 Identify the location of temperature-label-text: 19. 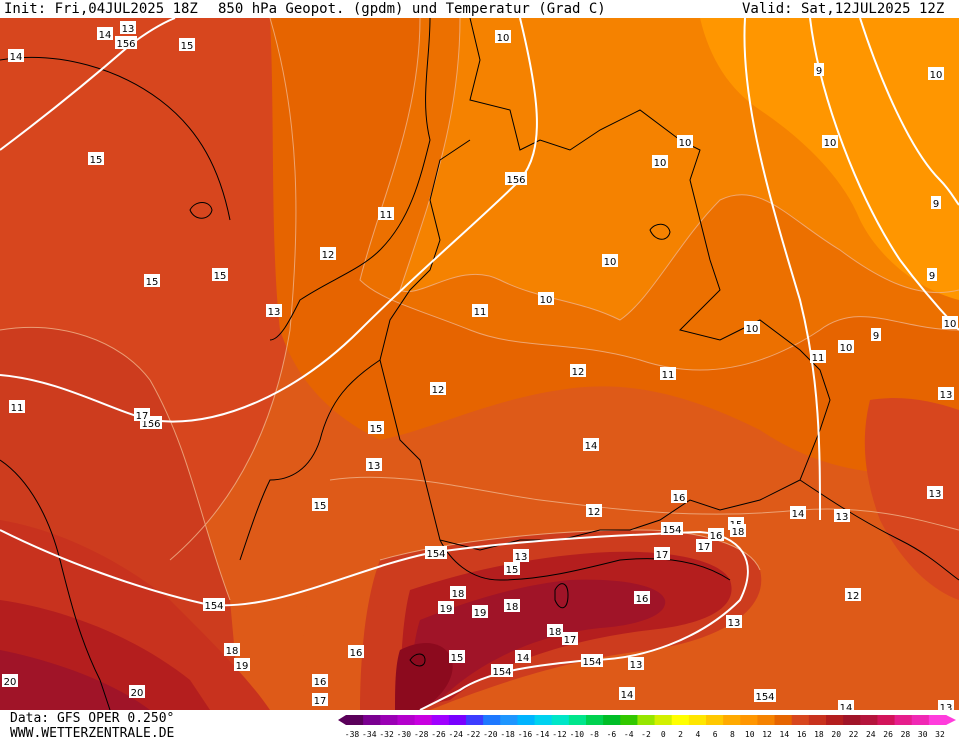
(242, 666).